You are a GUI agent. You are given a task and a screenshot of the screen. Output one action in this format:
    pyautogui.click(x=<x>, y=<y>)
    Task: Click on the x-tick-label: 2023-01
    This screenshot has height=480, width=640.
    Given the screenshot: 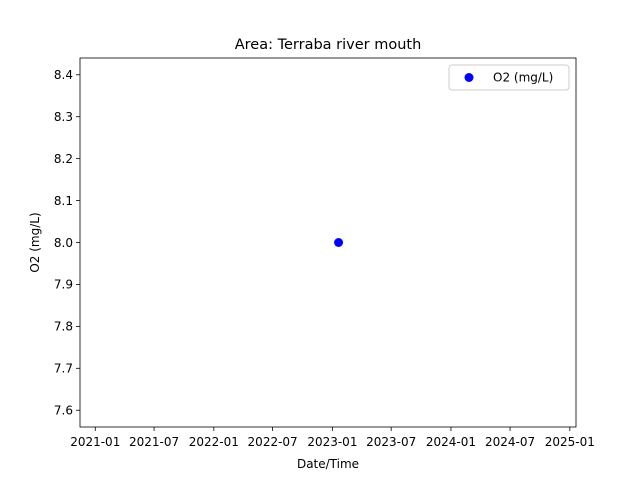 What is the action you would take?
    pyautogui.click(x=332, y=442)
    